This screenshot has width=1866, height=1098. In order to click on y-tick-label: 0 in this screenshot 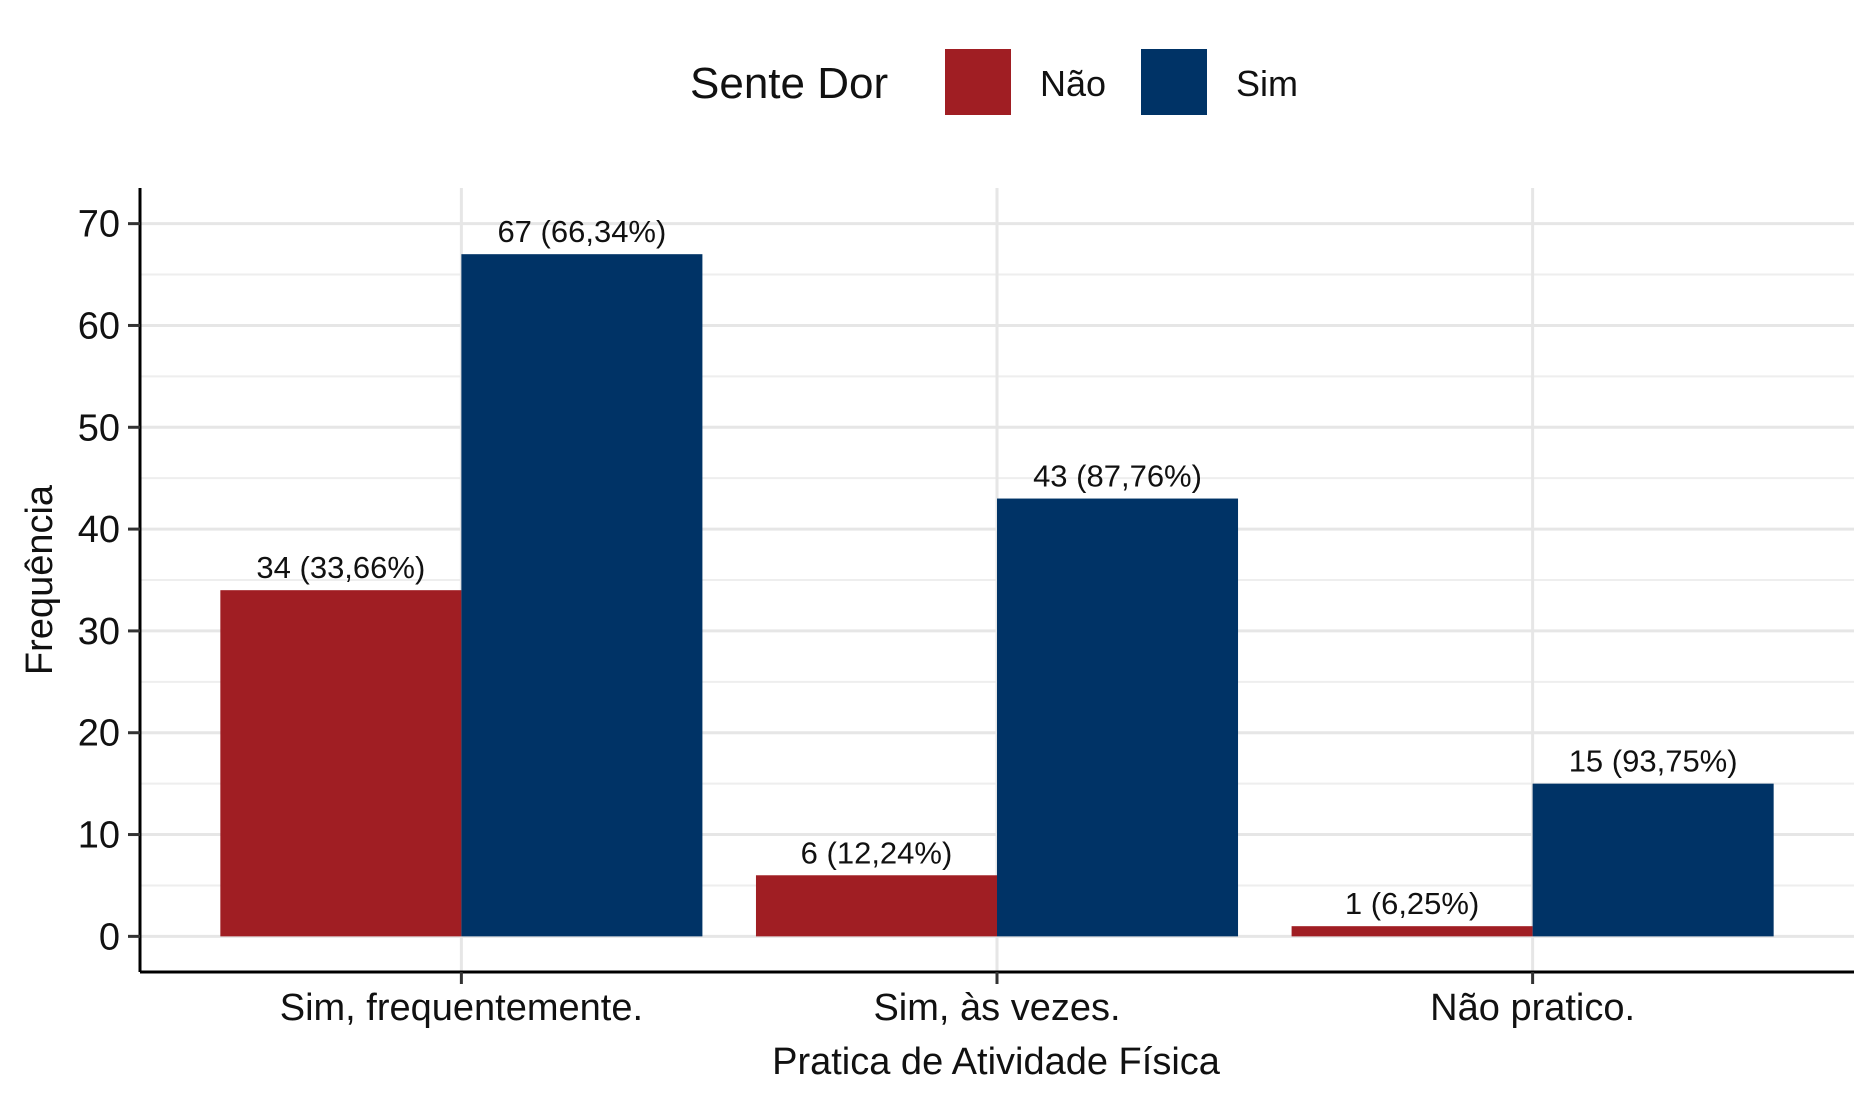, I will do `click(109, 937)`.